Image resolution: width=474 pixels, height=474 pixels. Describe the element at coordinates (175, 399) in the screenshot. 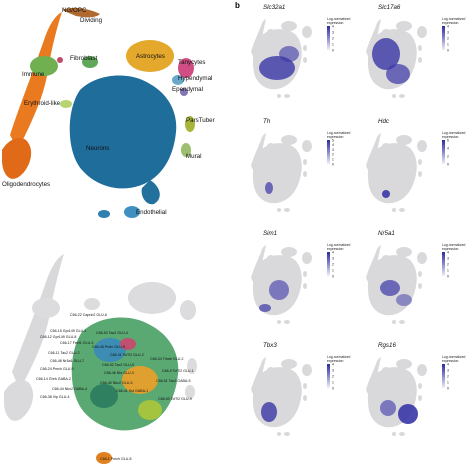

I see `subcluster-label: C66-50 Tcf7l2 GLU-9` at that location.